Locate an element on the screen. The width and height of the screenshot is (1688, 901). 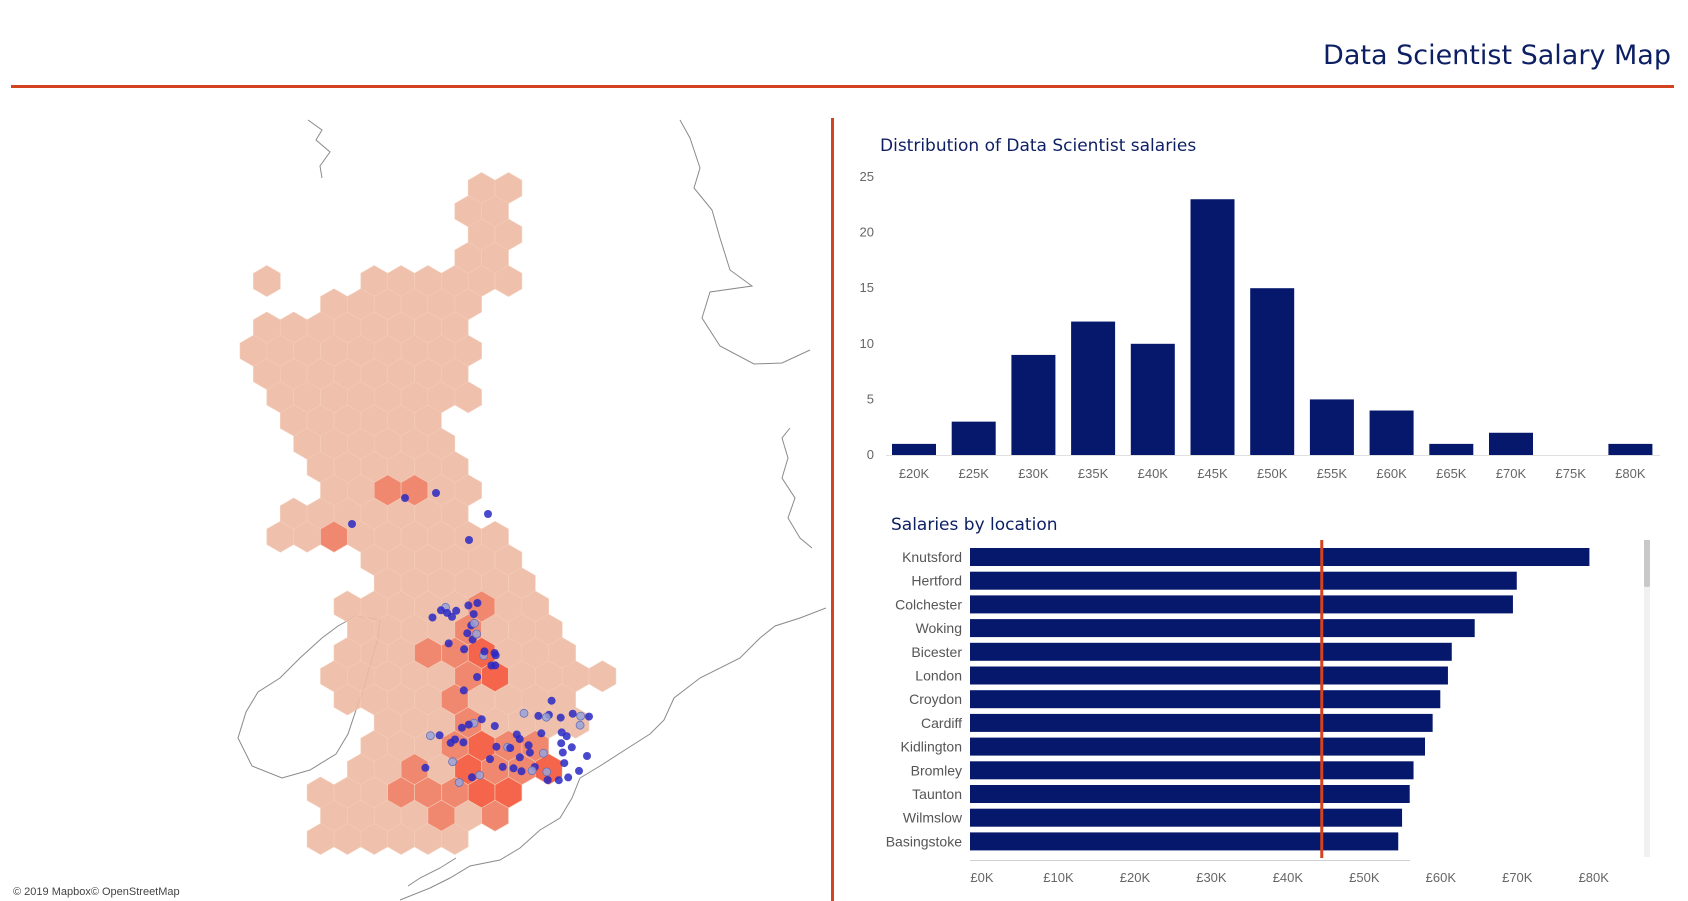
scroll-track is located at coordinates (1647, 698).